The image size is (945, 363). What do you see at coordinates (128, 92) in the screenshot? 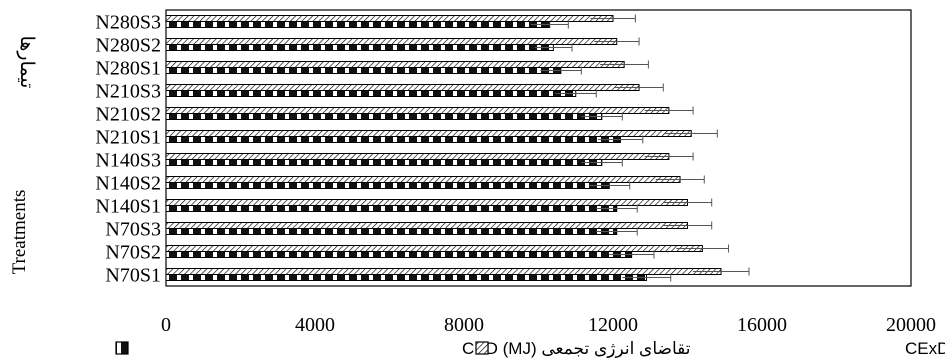
I see `category-label: N210S3` at bounding box center [128, 92].